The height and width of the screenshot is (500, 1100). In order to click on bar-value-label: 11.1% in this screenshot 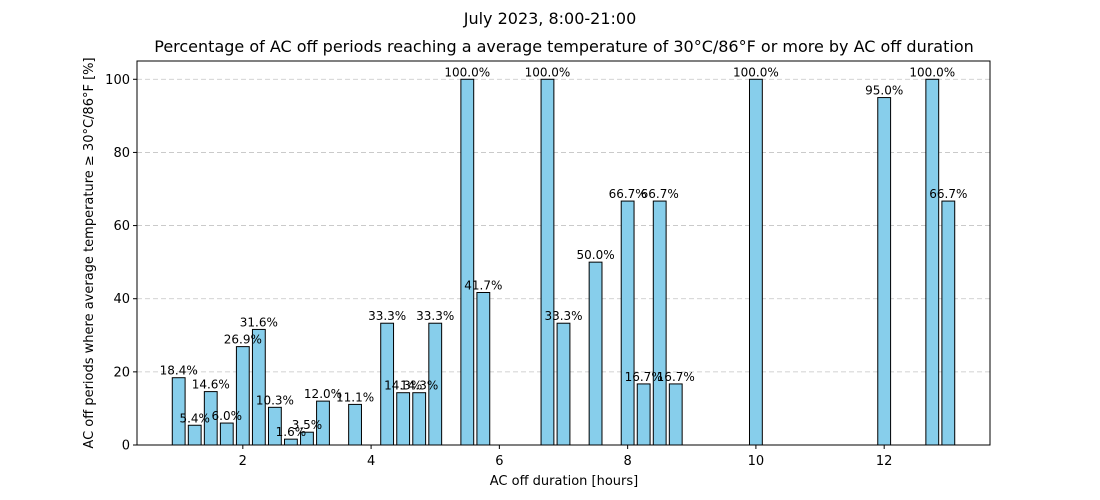, I will do `click(355, 397)`.